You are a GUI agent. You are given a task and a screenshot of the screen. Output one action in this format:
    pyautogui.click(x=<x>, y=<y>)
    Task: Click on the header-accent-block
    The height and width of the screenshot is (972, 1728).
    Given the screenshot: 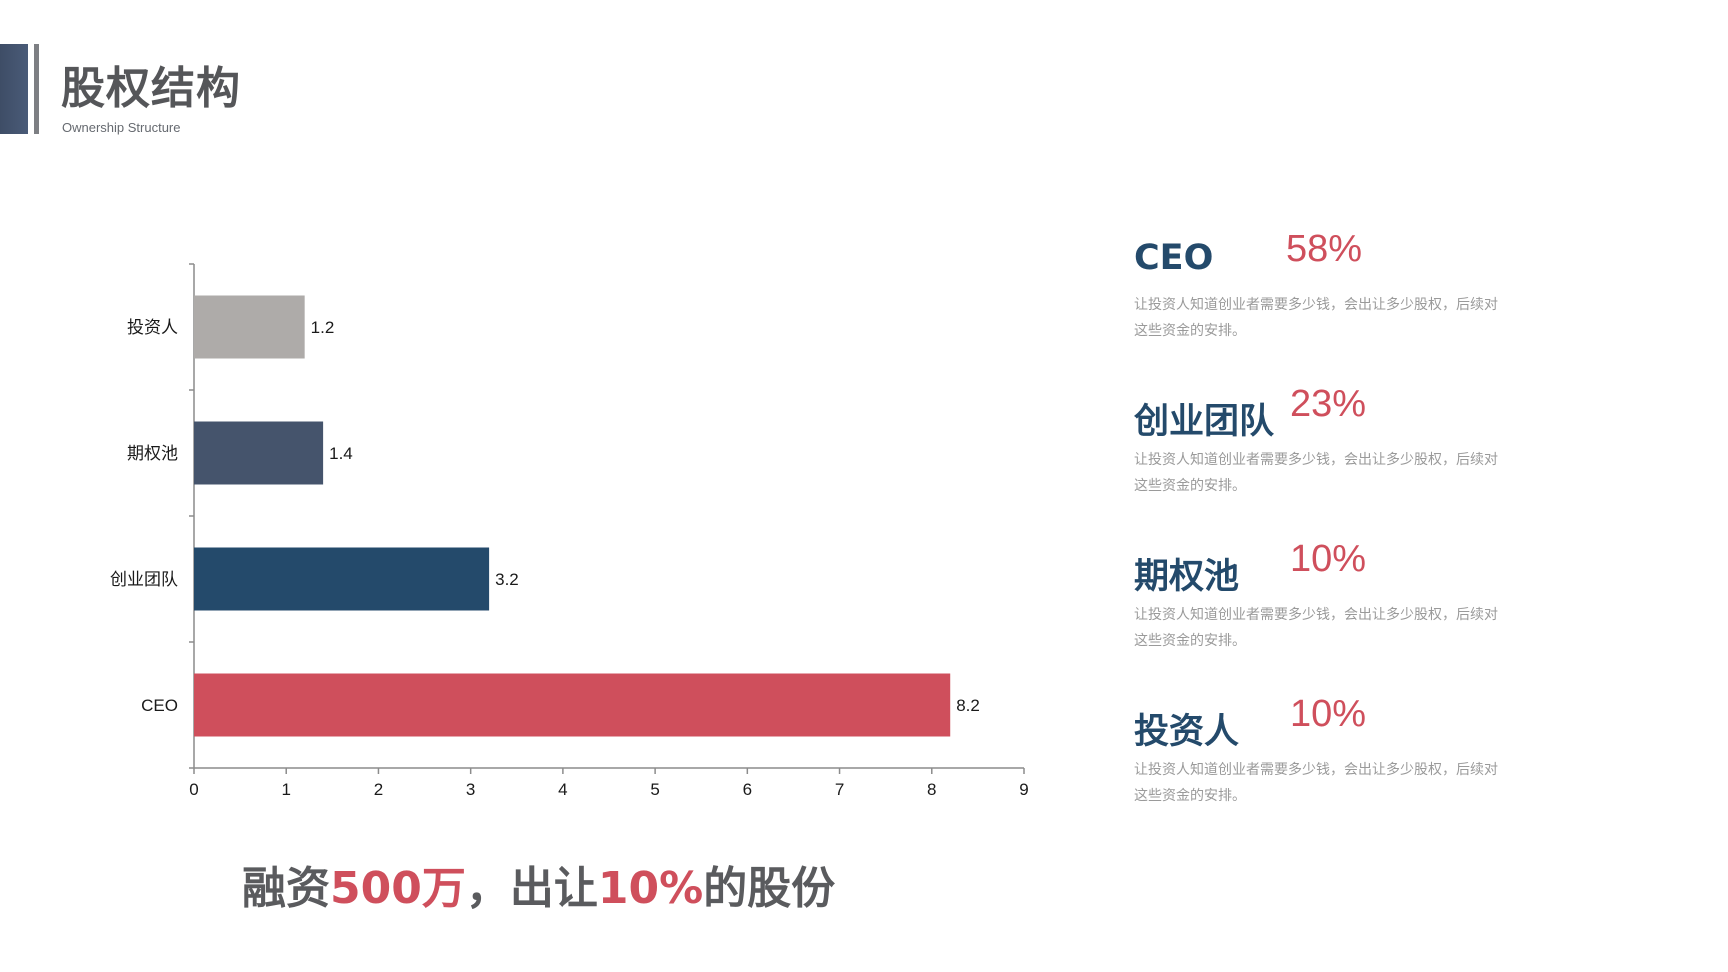 What is the action you would take?
    pyautogui.click(x=14, y=89)
    